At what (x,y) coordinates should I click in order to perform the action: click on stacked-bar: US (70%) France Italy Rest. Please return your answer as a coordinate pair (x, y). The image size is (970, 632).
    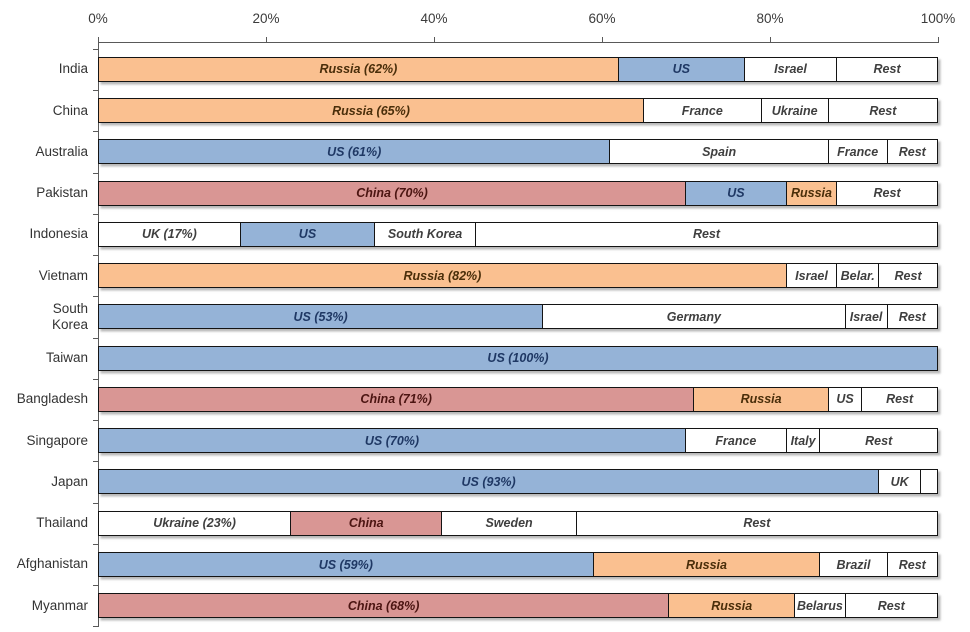
    Looking at the image, I should click on (518, 441).